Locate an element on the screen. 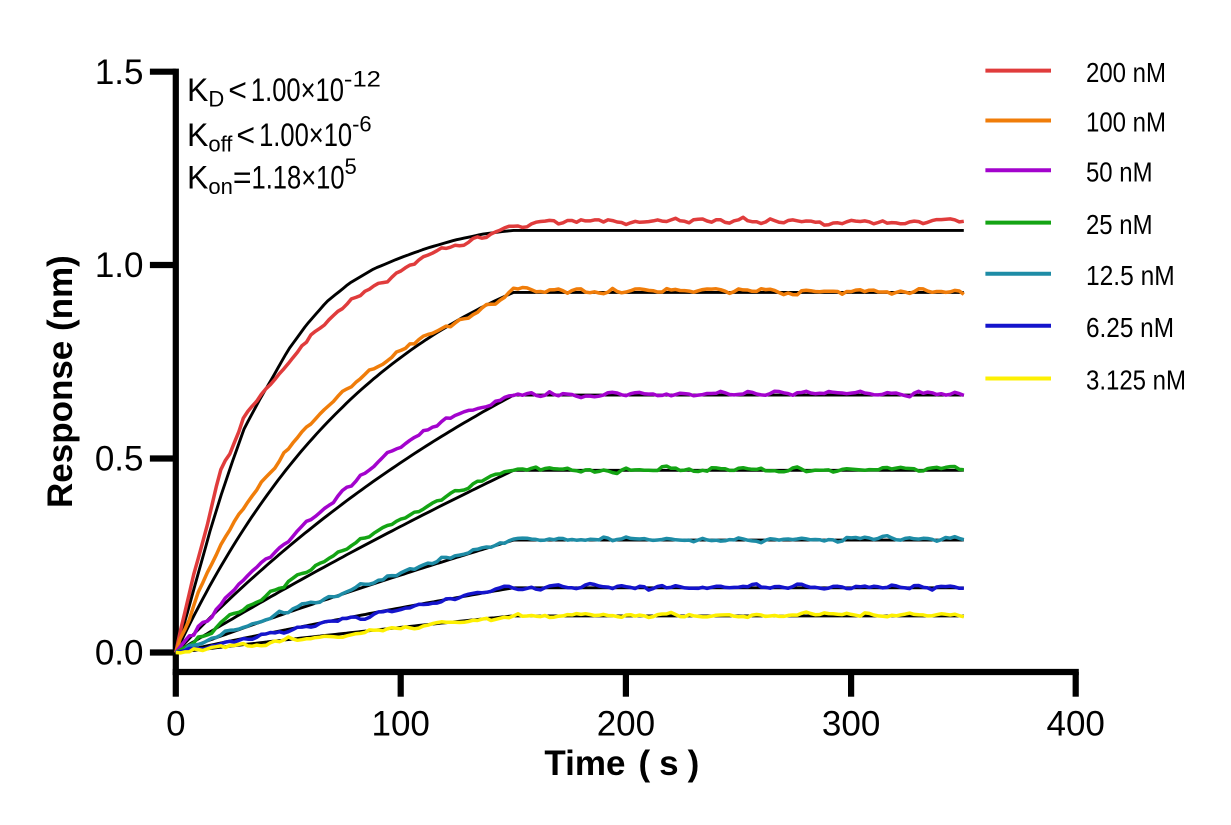 Image resolution: width=1231 pixels, height=825 pixels. svg-text: 200 is located at coordinates (626, 723).